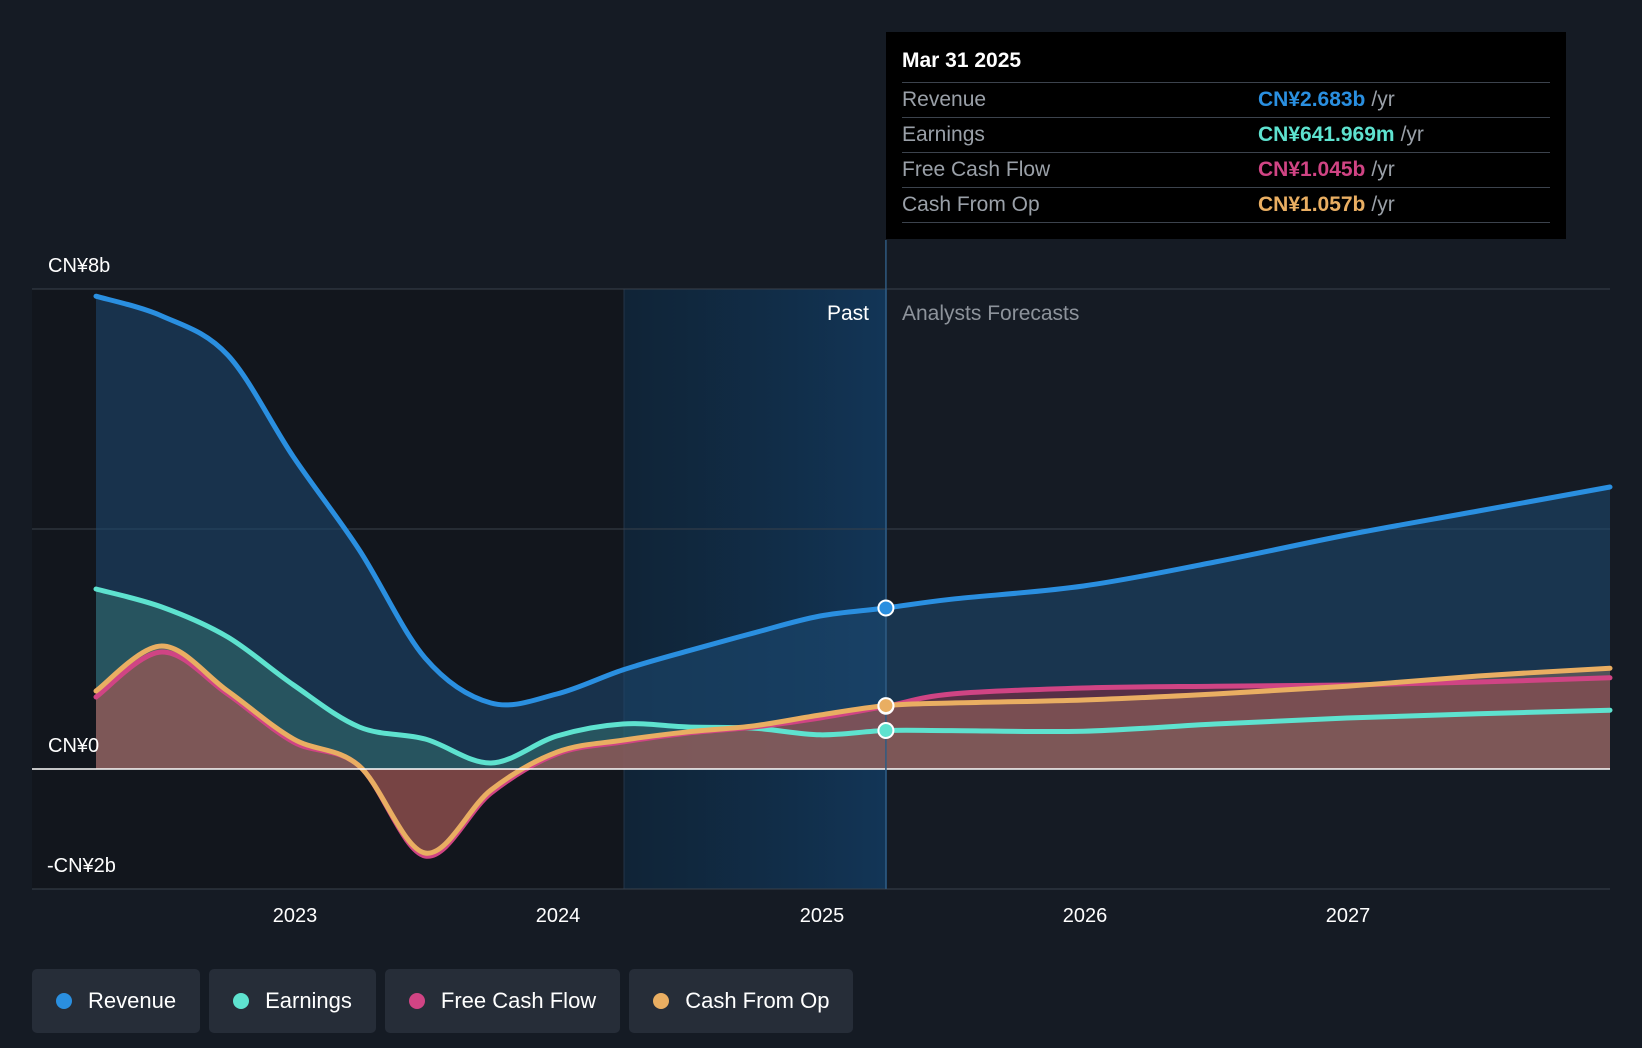 The width and height of the screenshot is (1642, 1048). I want to click on tooltip-label: Cash From Op, so click(971, 204).